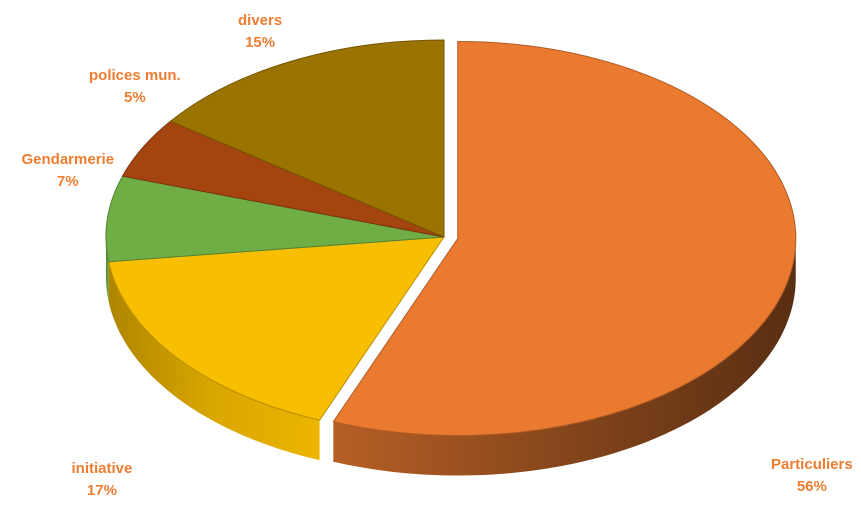 Image resolution: width=861 pixels, height=531 pixels. I want to click on data-label-gendarmerie: Gendarmerie 7%, so click(68, 171).